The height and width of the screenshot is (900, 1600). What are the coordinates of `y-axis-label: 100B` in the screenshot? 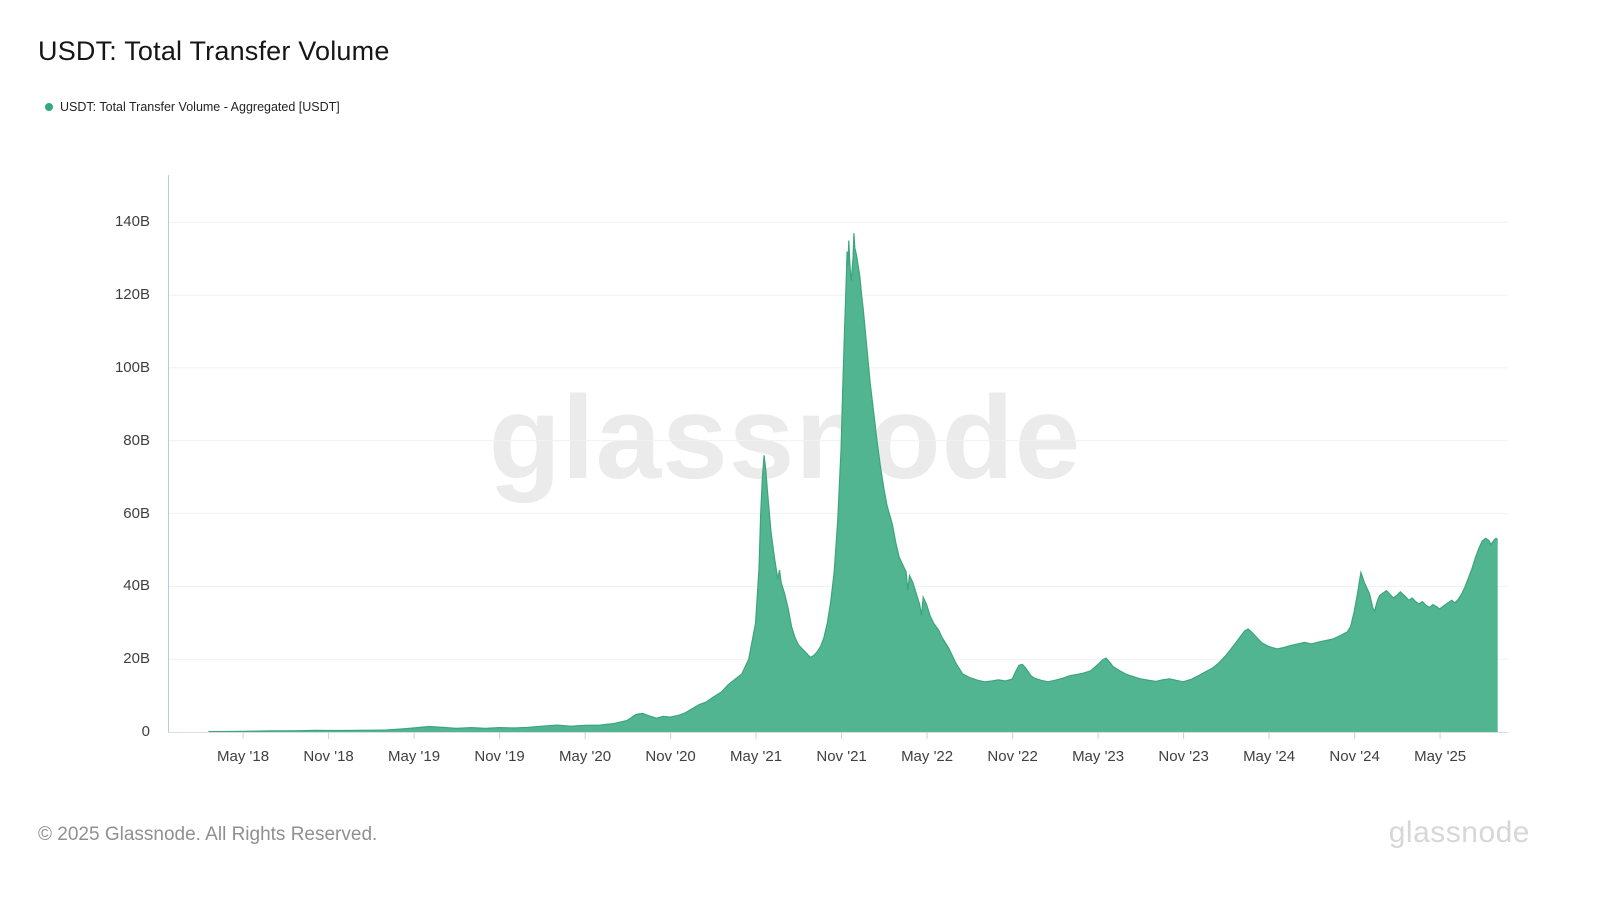 It's located at (132, 367).